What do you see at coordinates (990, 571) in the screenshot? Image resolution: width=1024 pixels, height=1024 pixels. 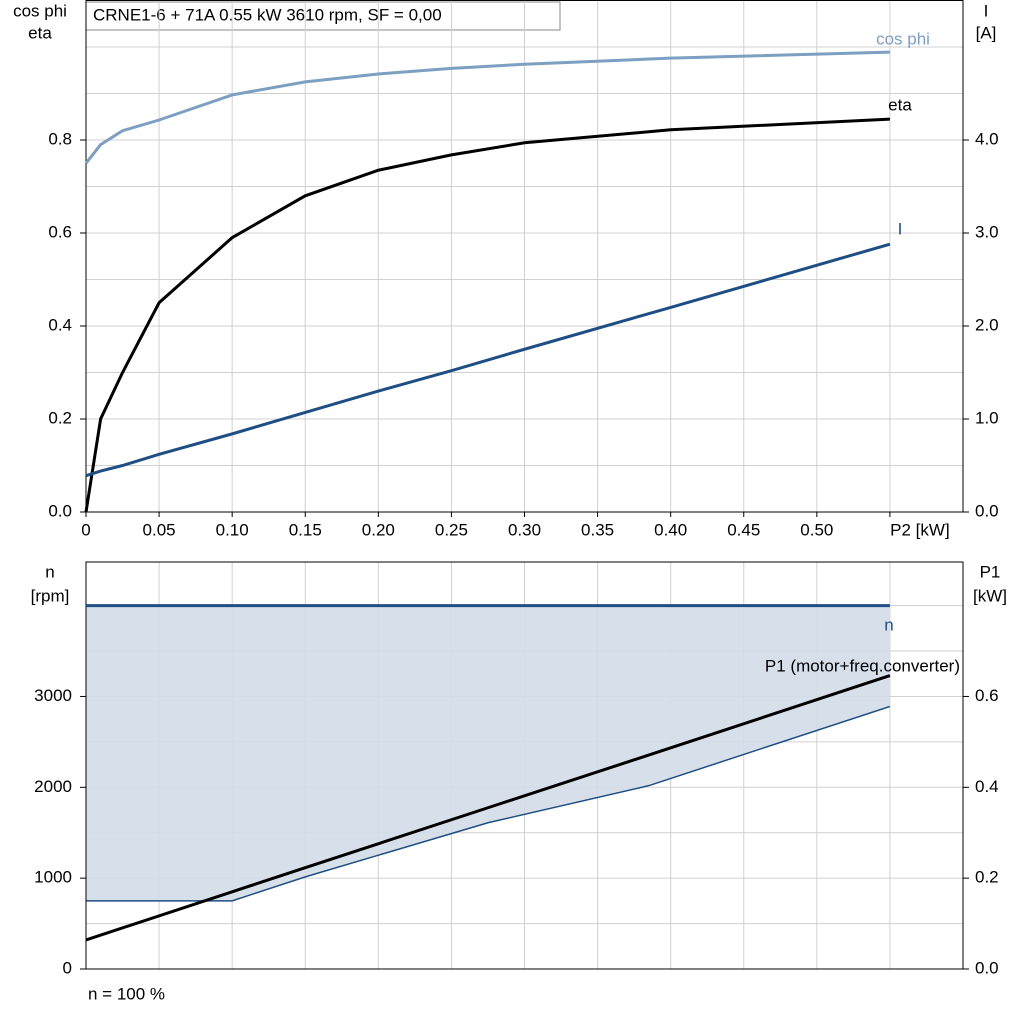 I see `y2-axis-label: P1` at bounding box center [990, 571].